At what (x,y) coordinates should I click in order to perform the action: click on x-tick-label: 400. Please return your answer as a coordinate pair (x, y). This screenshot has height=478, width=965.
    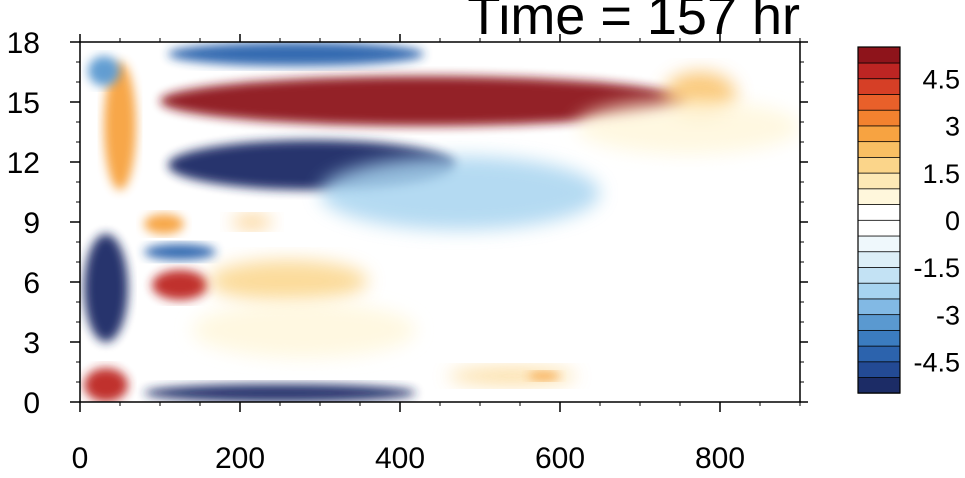
    Looking at the image, I should click on (400, 457).